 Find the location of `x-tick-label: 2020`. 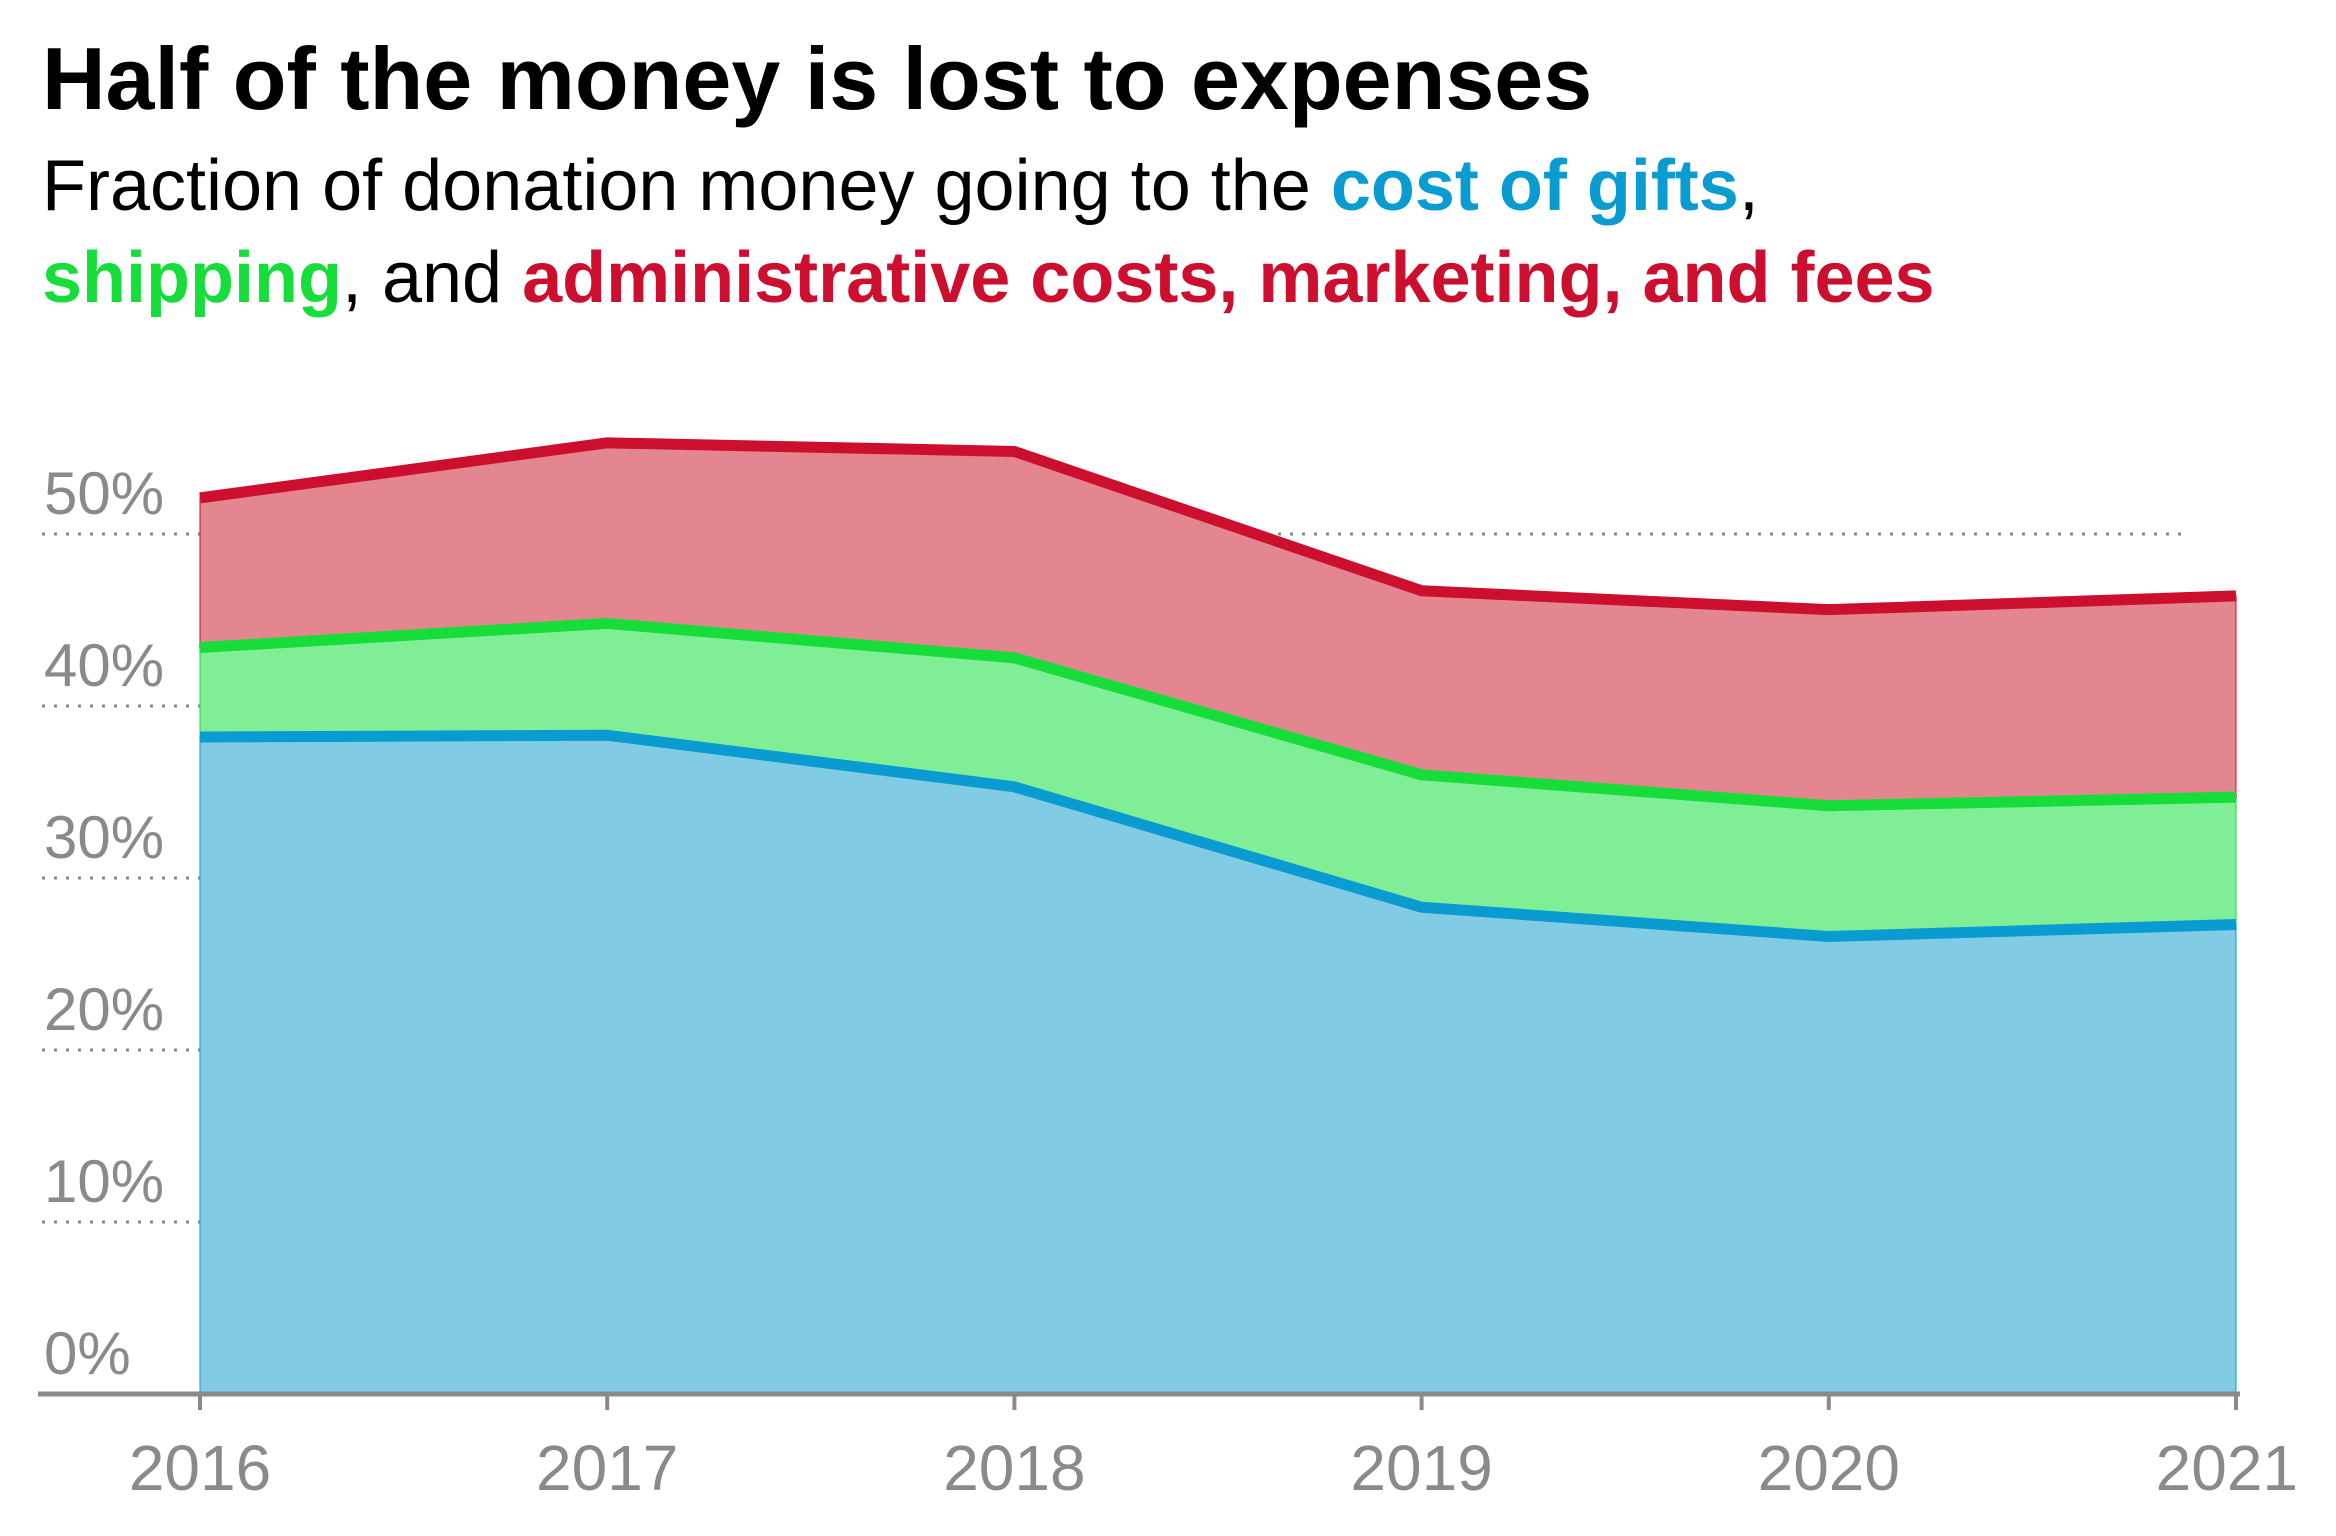

x-tick-label: 2020 is located at coordinates (1829, 1468).